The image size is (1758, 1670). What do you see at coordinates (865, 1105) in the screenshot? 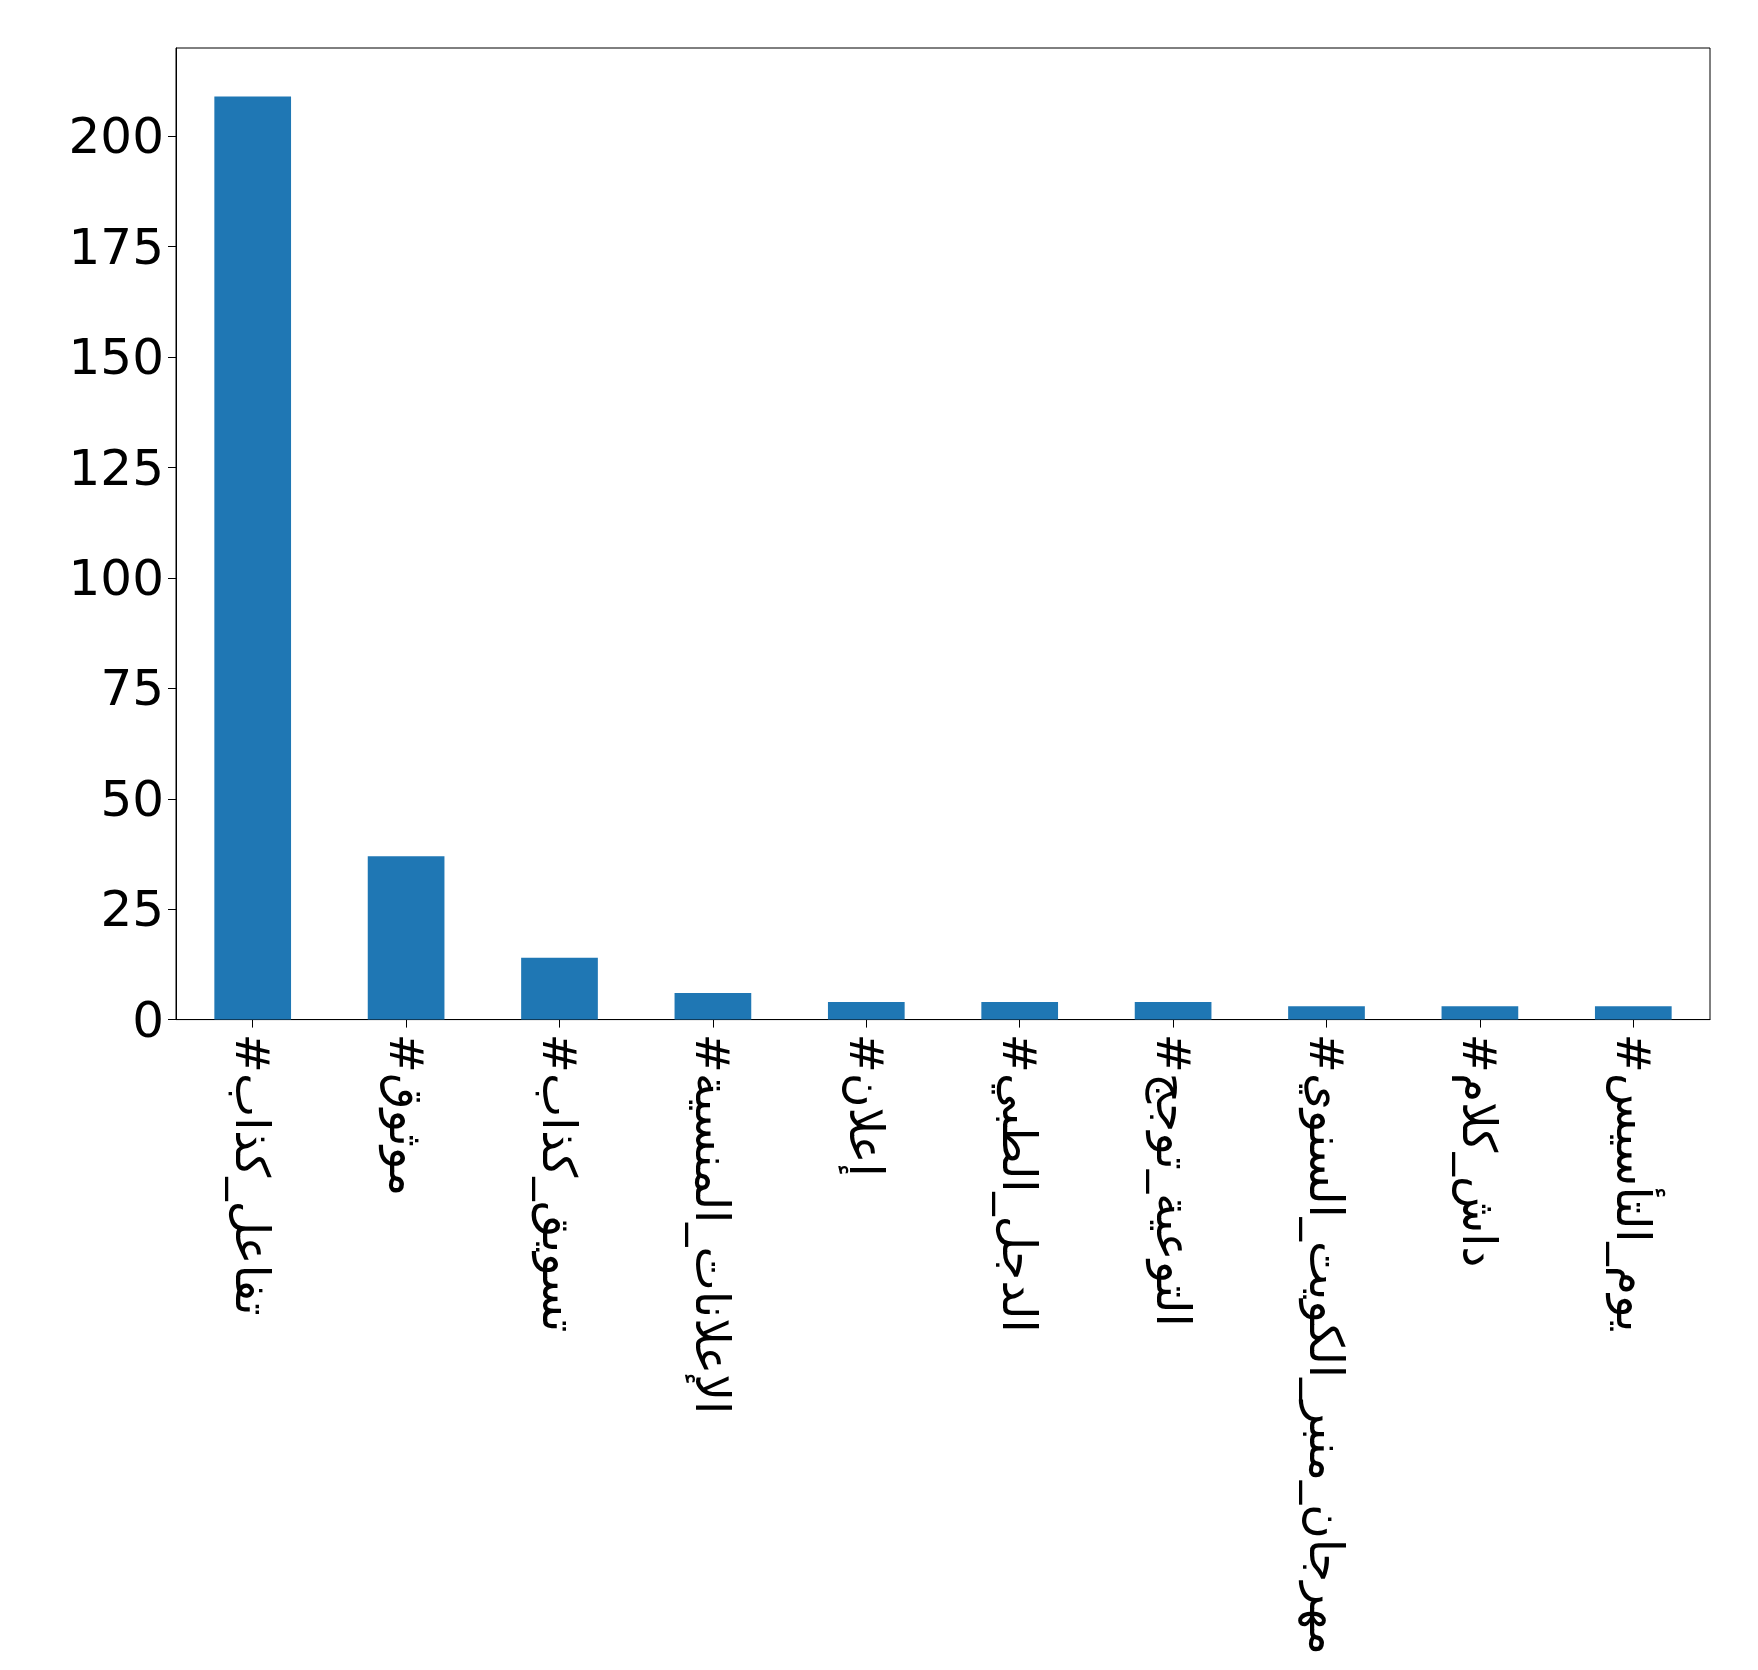
I see `x-tick-label: #إعلان` at bounding box center [865, 1105].